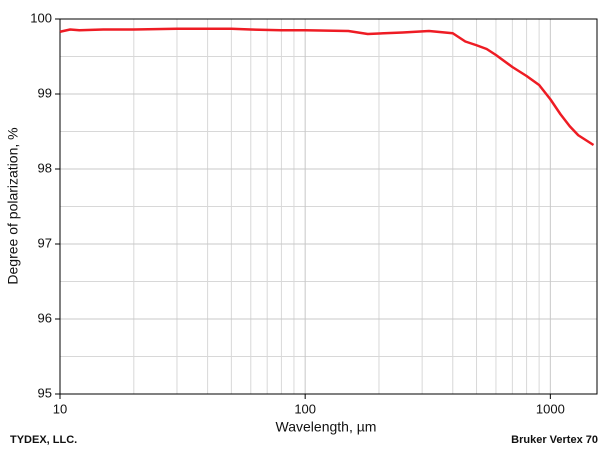 The width and height of the screenshot is (609, 466). Describe the element at coordinates (45, 242) in the screenshot. I see `y-tick-label: 97` at that location.